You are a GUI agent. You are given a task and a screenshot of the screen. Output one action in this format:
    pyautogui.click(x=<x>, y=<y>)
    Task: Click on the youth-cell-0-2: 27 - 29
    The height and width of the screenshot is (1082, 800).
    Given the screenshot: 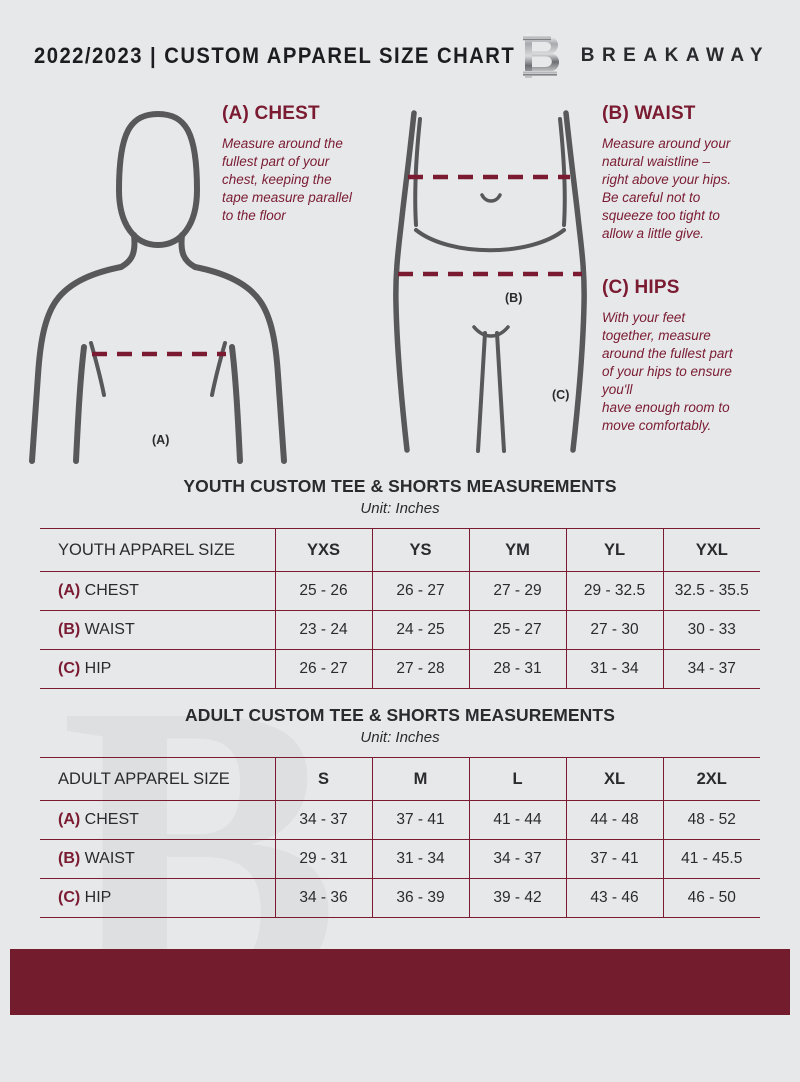 What is the action you would take?
    pyautogui.click(x=517, y=591)
    